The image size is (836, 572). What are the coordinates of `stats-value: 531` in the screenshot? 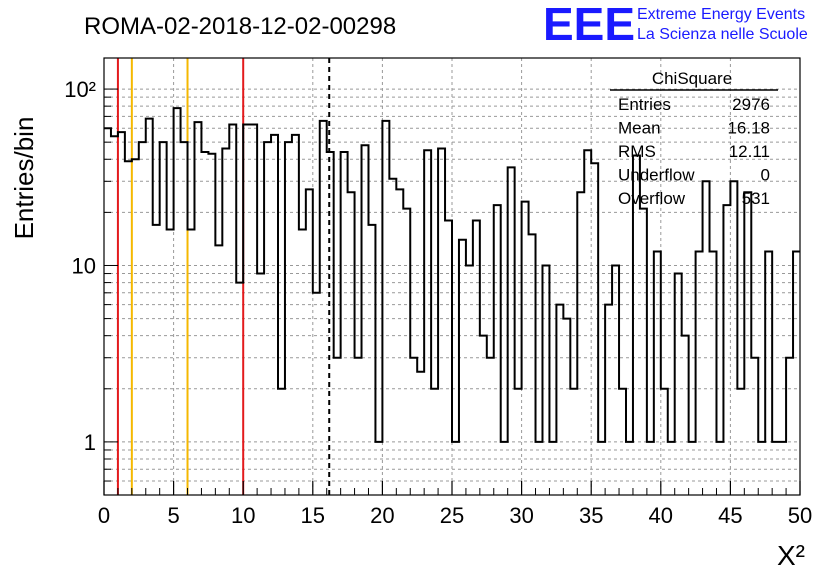 It's located at (756, 198).